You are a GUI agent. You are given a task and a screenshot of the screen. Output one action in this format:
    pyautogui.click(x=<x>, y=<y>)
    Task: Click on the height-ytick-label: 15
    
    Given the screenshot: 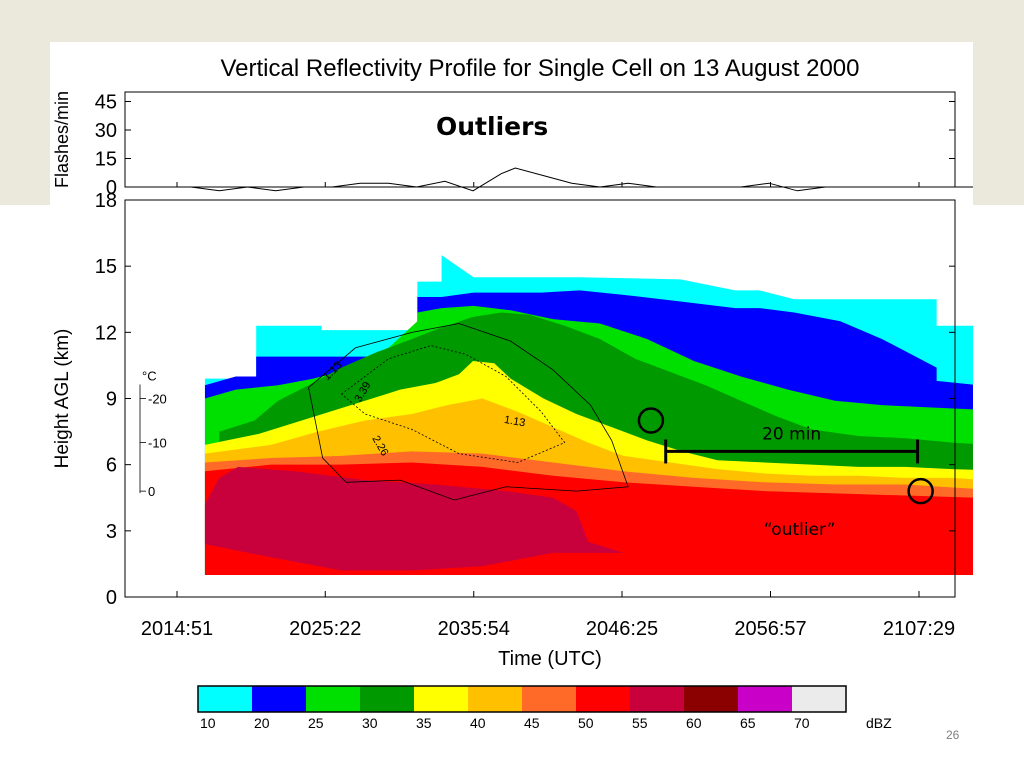 What is the action you would take?
    pyautogui.click(x=106, y=267)
    